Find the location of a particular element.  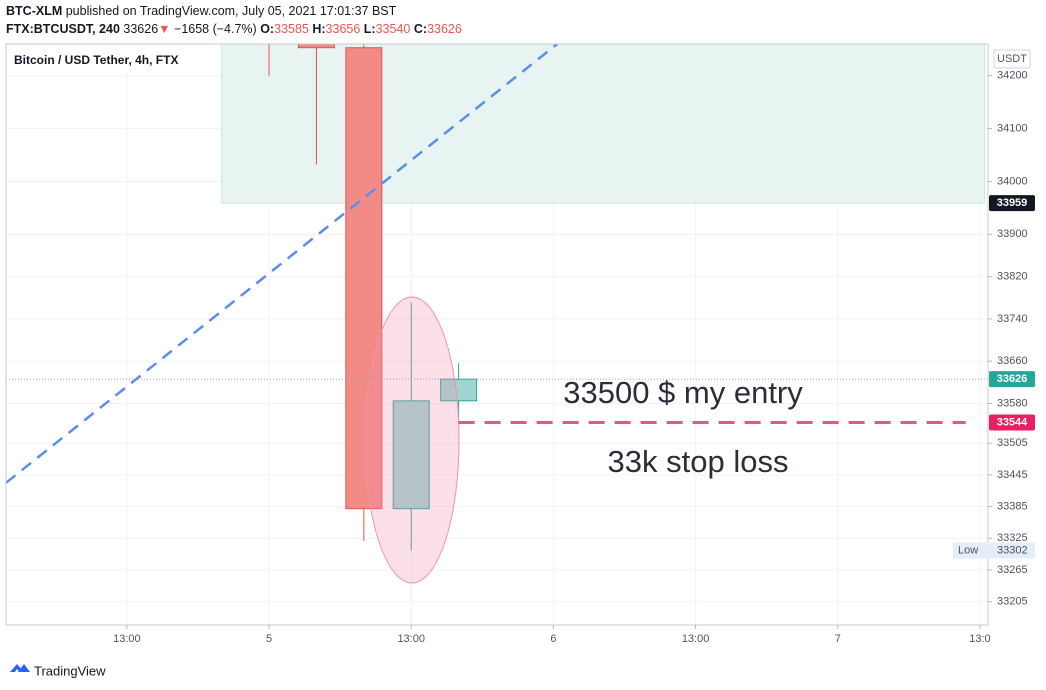

y-tick-label: 33325 is located at coordinates (1012, 538).